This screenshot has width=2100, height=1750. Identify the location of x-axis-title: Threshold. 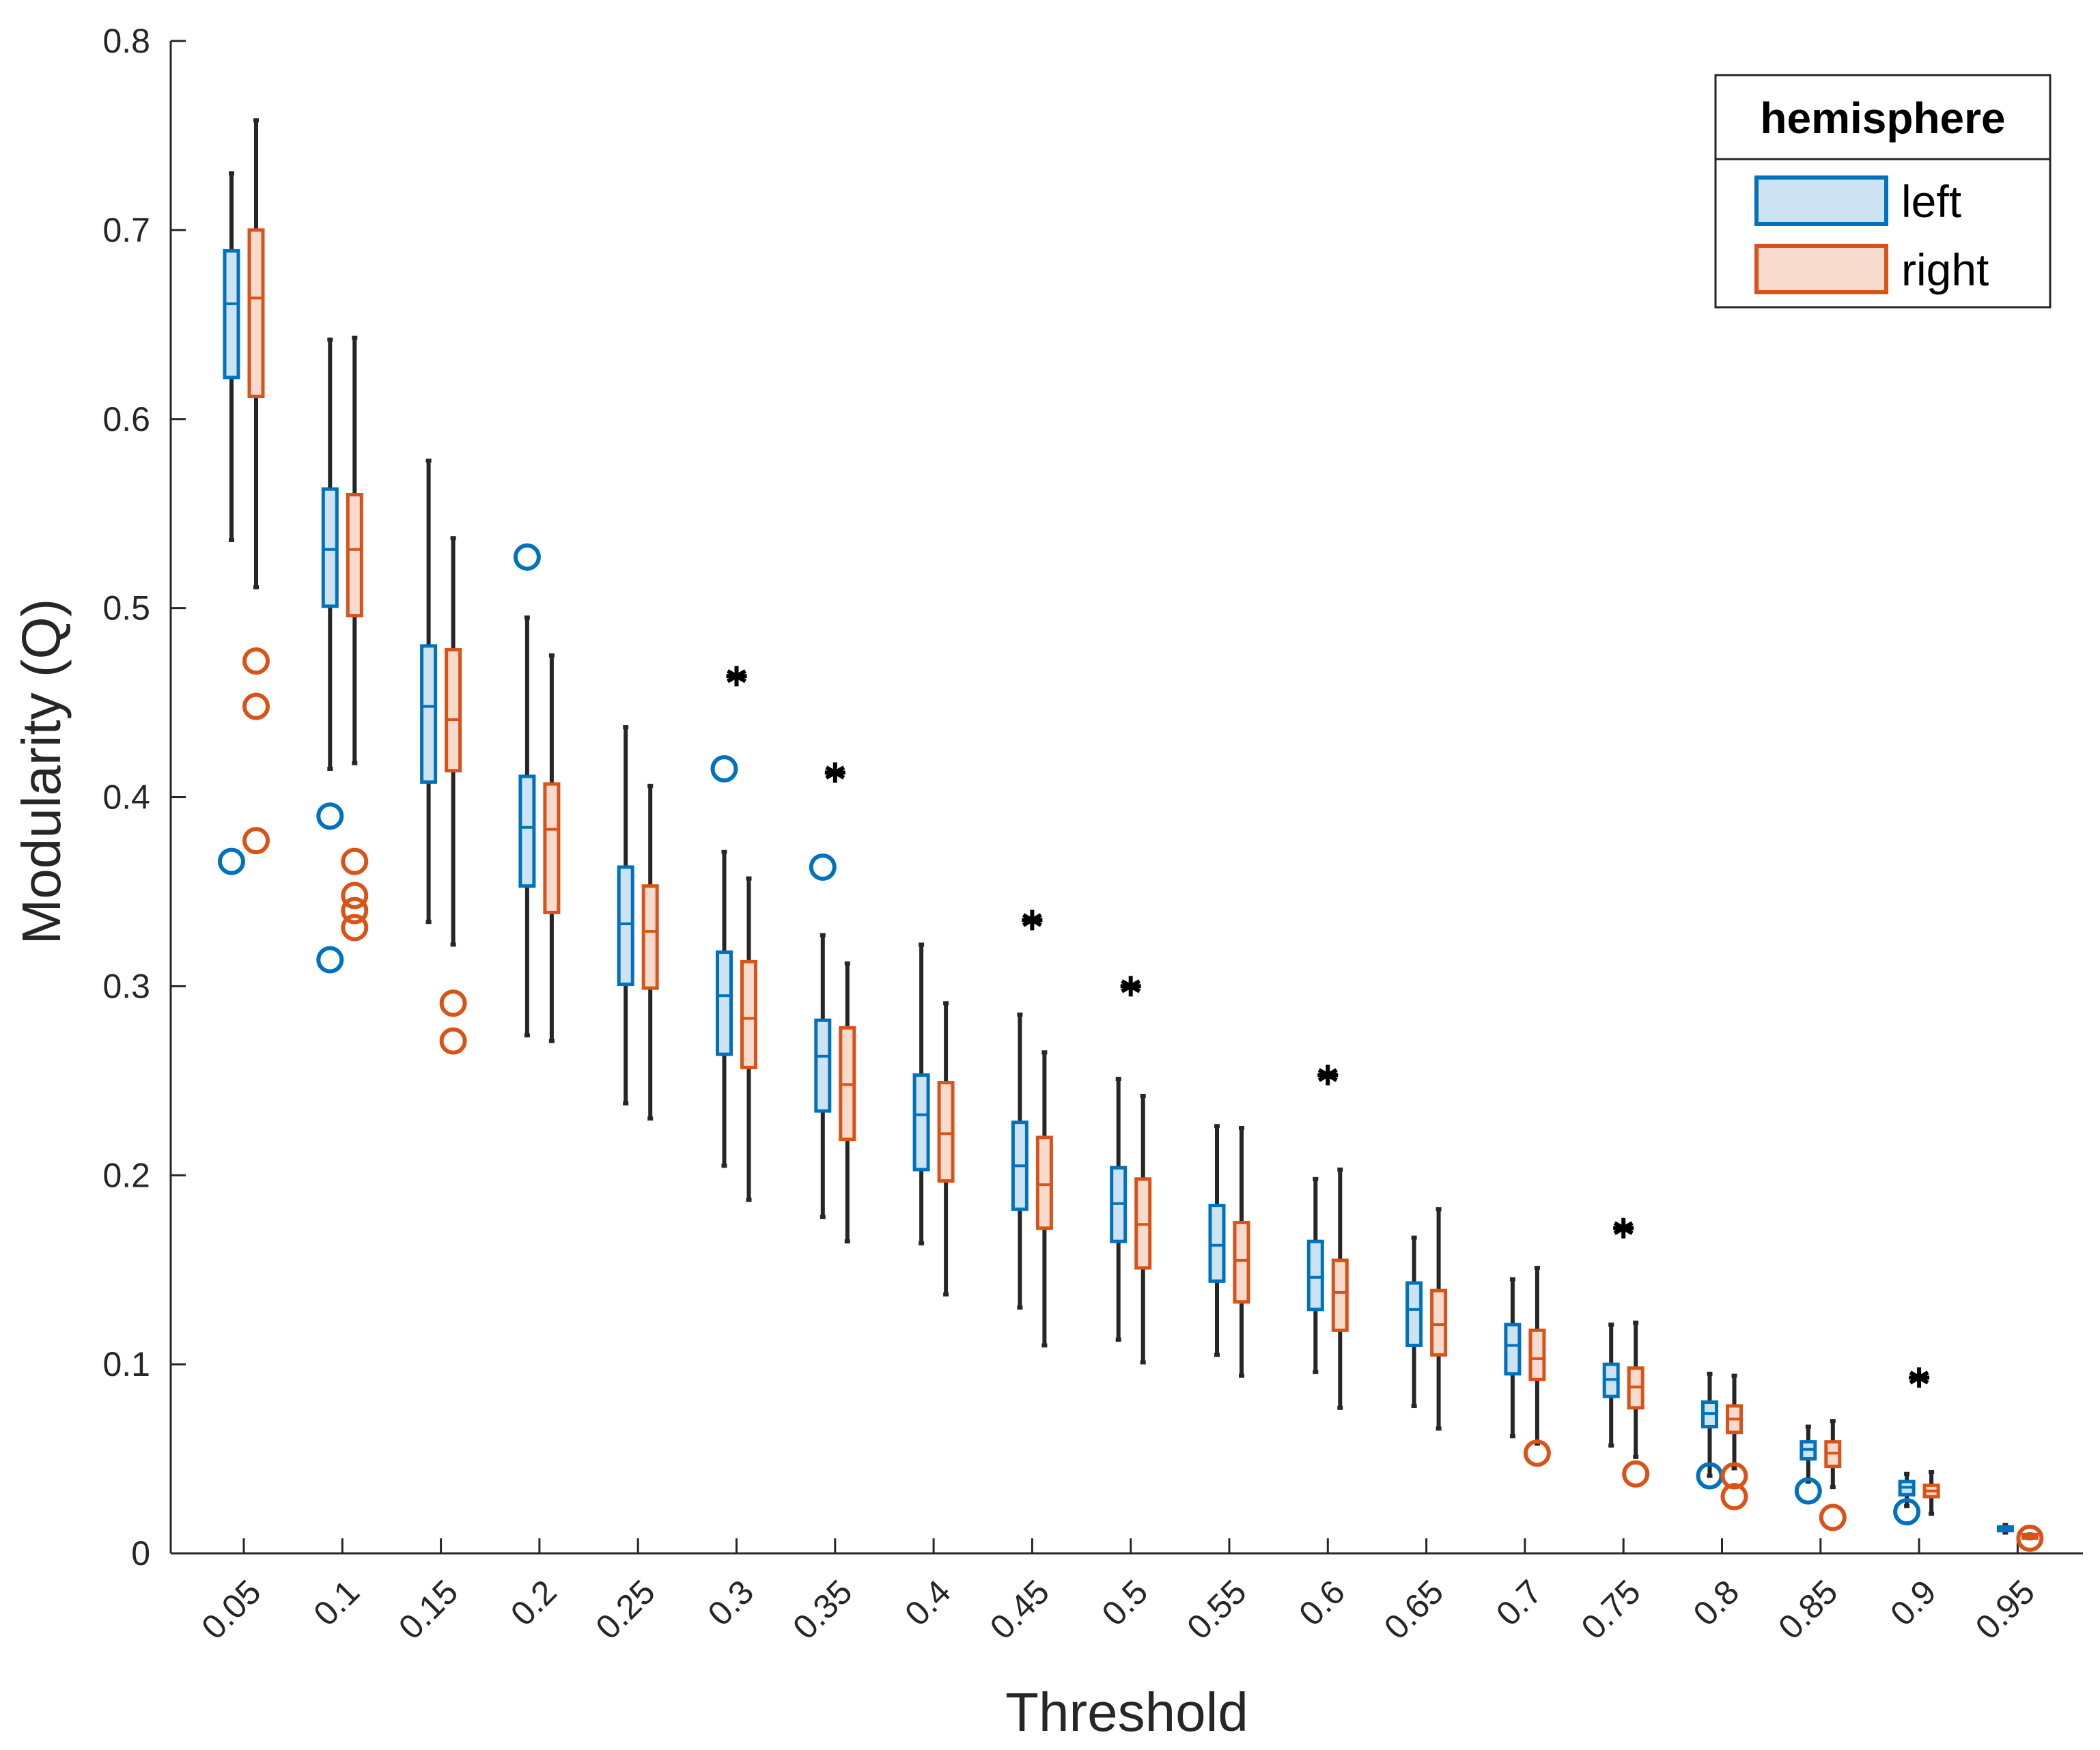
(1126, 1712).